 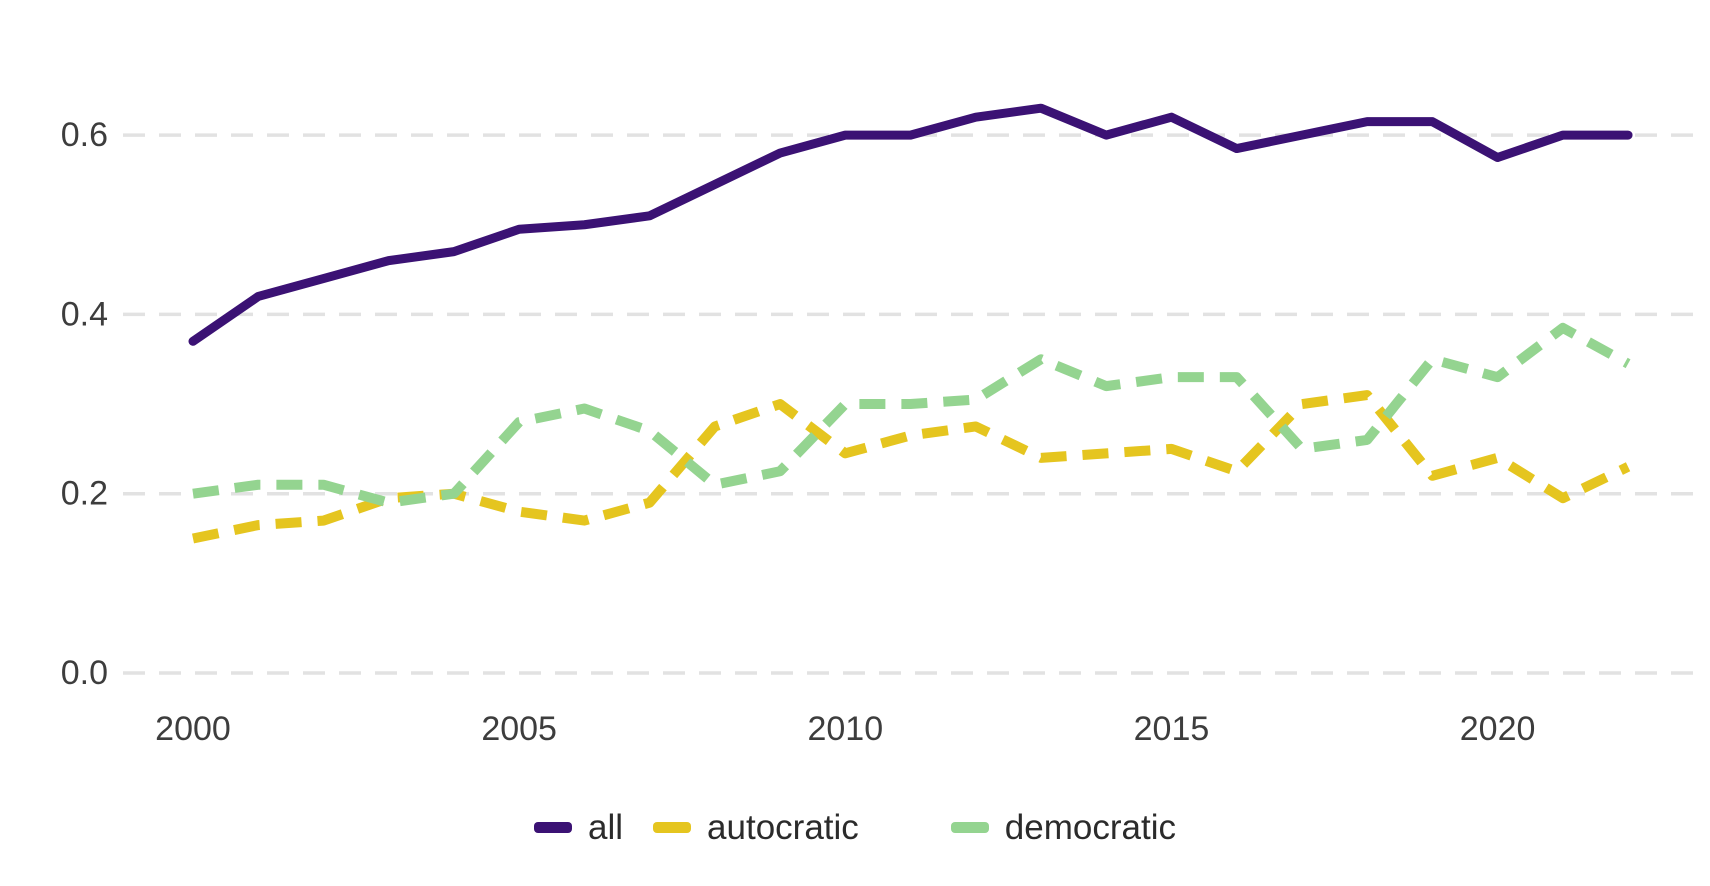 I want to click on x-tick-label: 2015, so click(x=1172, y=729).